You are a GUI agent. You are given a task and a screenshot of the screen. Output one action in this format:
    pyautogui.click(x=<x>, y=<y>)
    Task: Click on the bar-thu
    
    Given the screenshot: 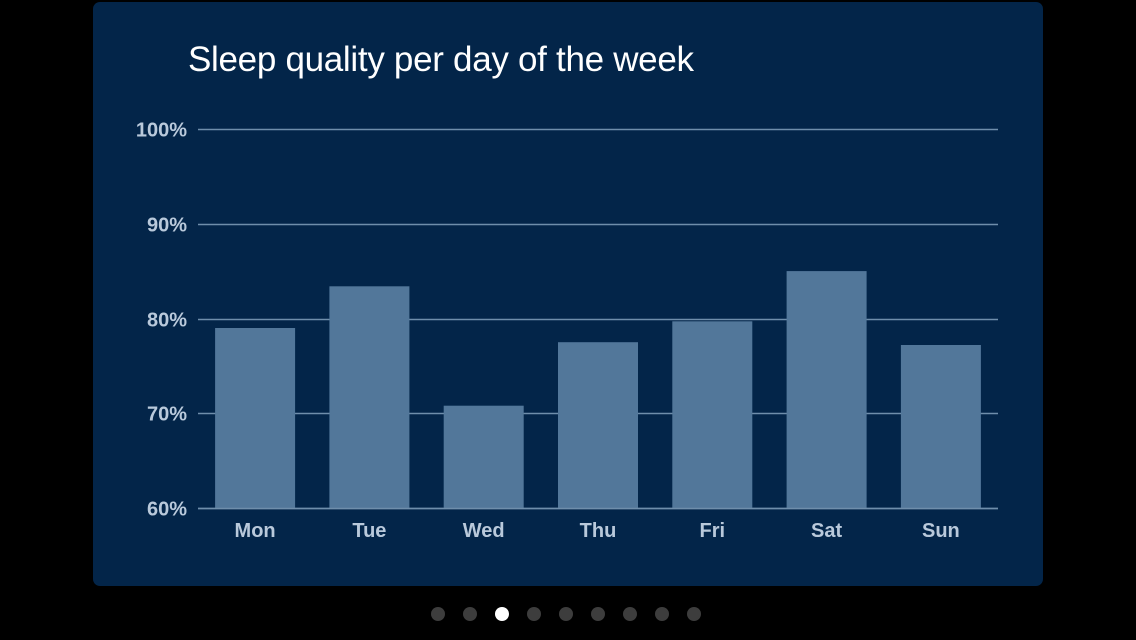 What is the action you would take?
    pyautogui.click(x=598, y=425)
    